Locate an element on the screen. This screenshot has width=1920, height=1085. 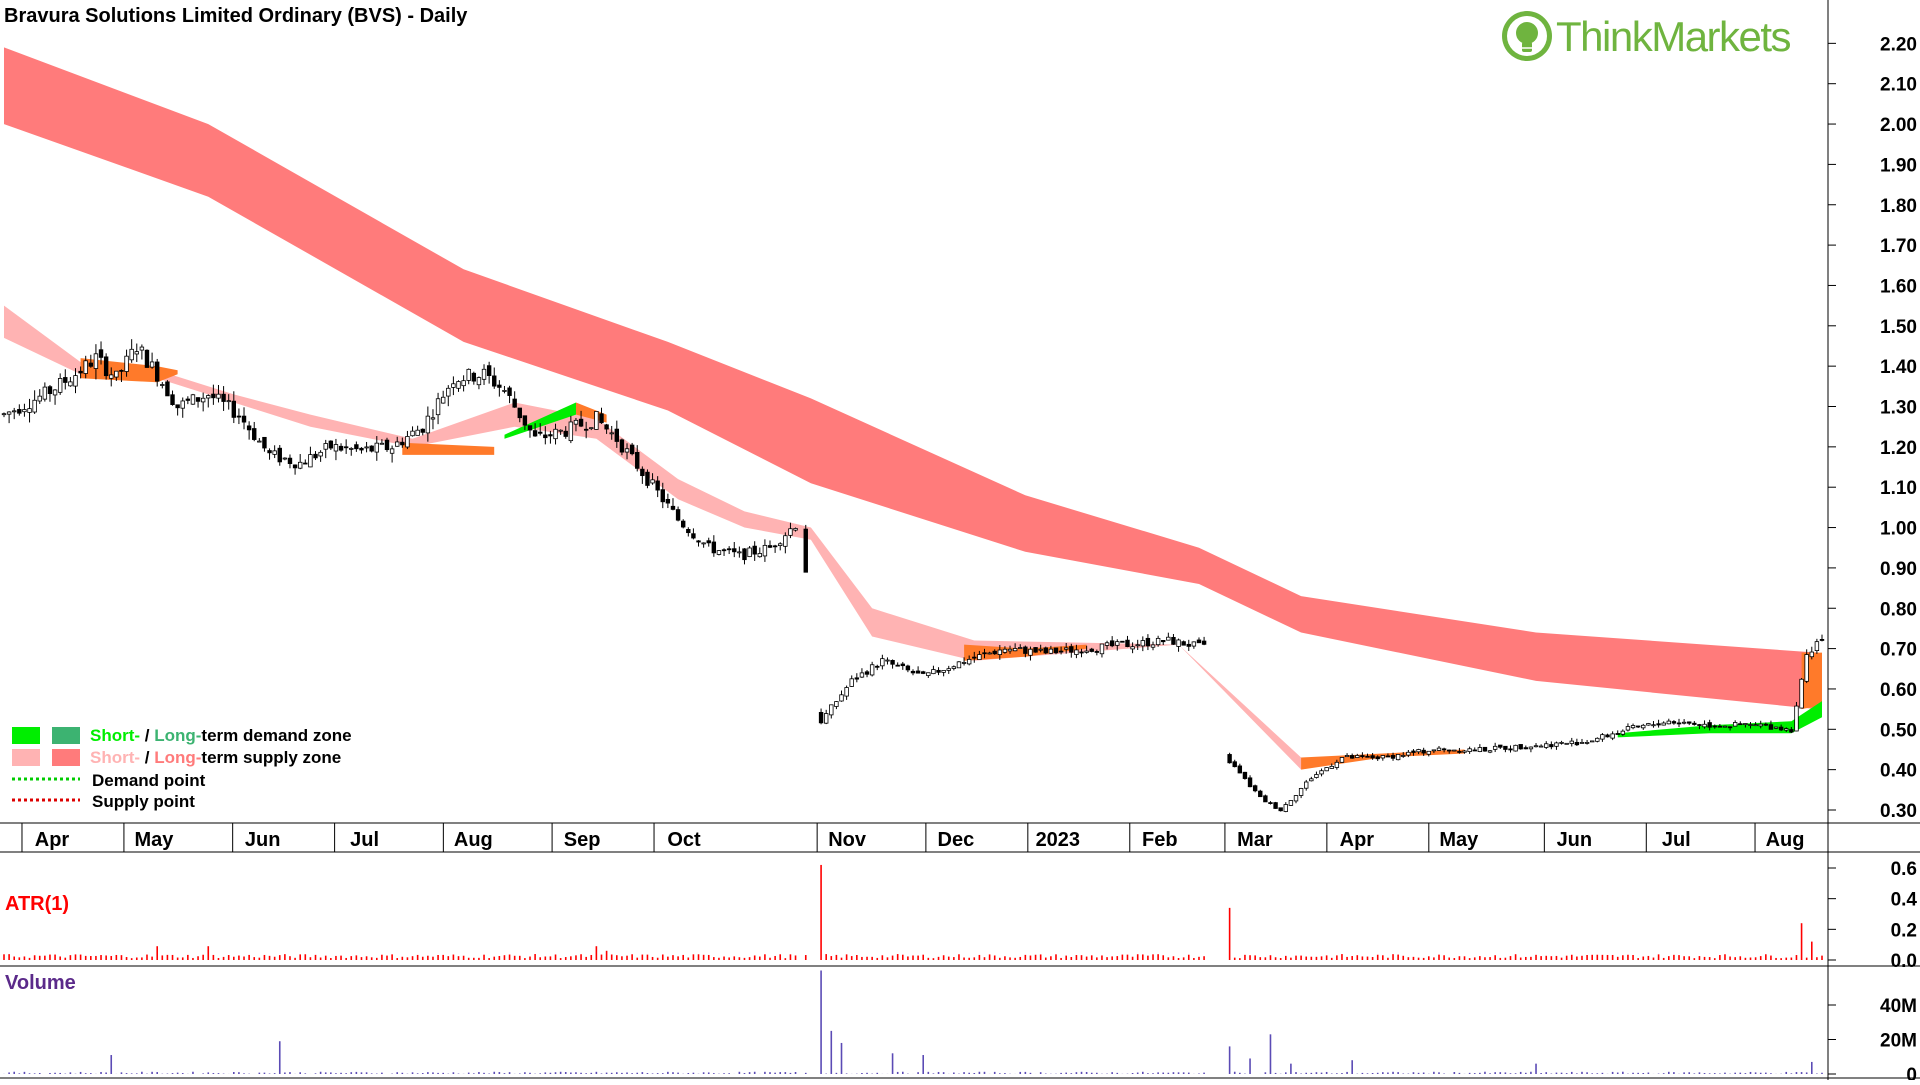
legend-supply-point: Supply point is located at coordinates (143, 801).